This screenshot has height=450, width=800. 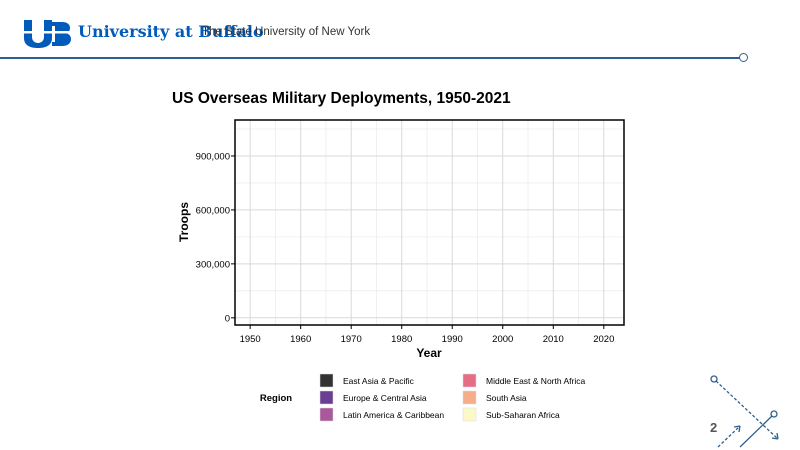 What do you see at coordinates (379, 381) in the screenshot?
I see `legend-label: East Asia & Pacific` at bounding box center [379, 381].